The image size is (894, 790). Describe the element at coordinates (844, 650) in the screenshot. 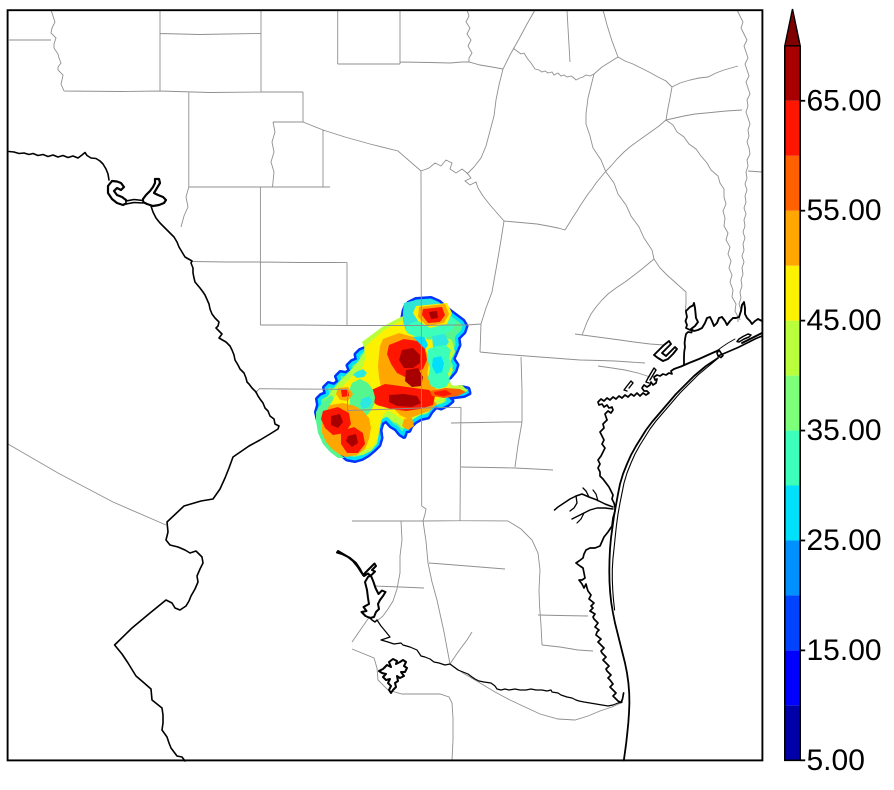

I see `svg-text: 15.00` at that location.